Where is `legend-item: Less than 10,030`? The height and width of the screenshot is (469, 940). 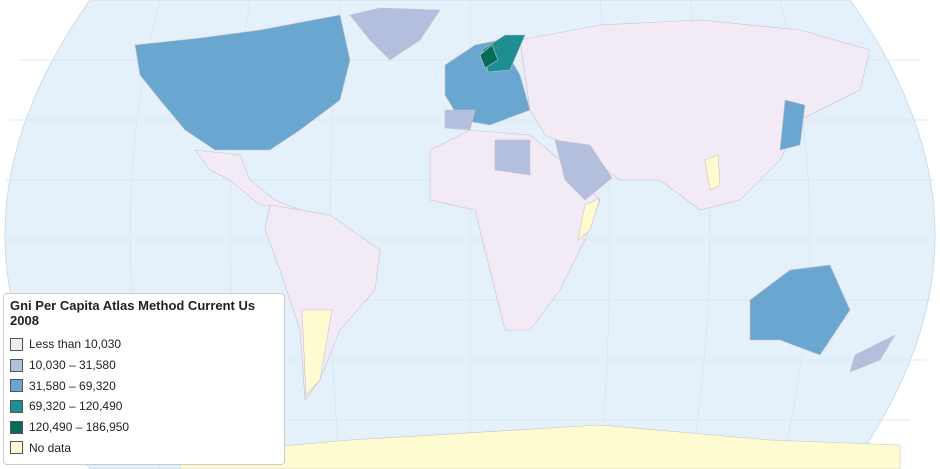
legend-item: Less than 10,030 is located at coordinates (144, 344).